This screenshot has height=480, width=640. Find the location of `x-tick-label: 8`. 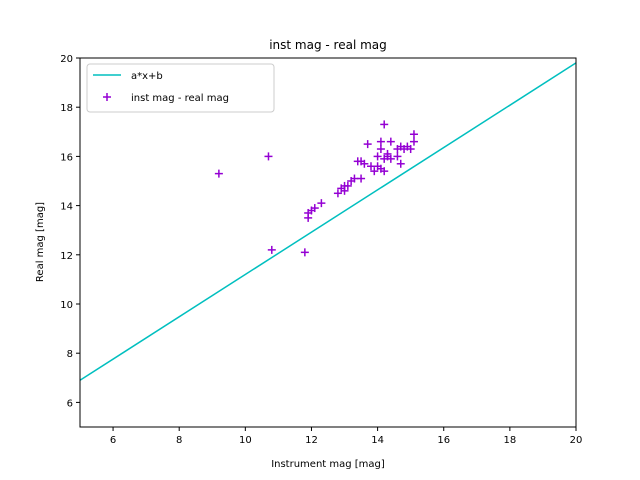

x-tick-label: 8 is located at coordinates (179, 440).